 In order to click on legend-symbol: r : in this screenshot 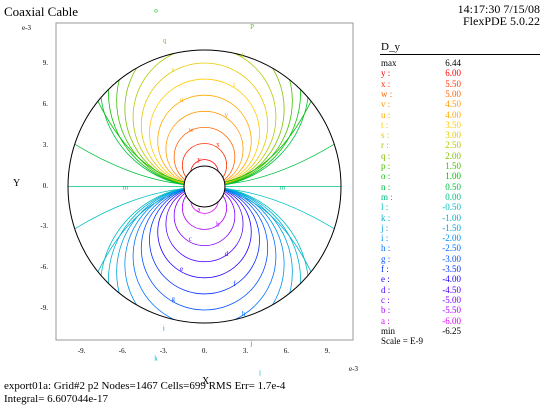, I will do `click(385, 145)`.